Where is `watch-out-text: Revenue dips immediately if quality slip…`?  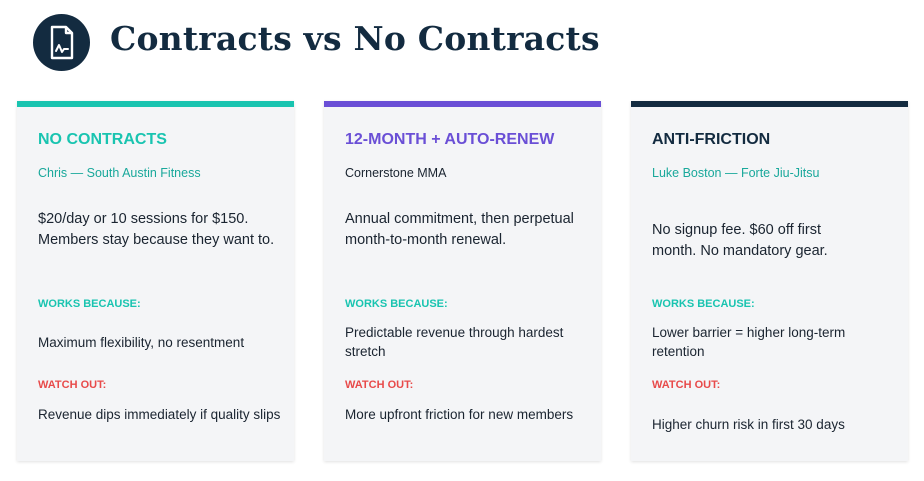
watch-out-text: Revenue dips immediately if quality slip… is located at coordinates (159, 414).